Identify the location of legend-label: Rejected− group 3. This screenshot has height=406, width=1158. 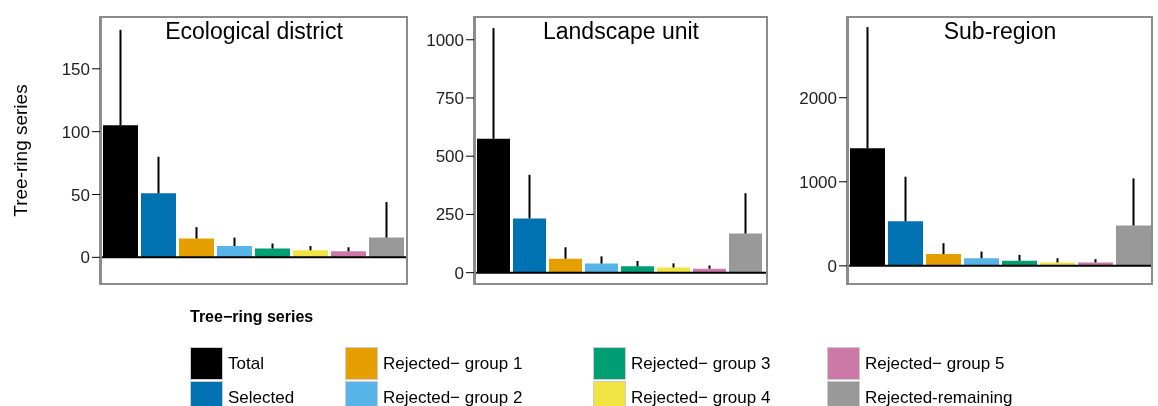
(701, 363).